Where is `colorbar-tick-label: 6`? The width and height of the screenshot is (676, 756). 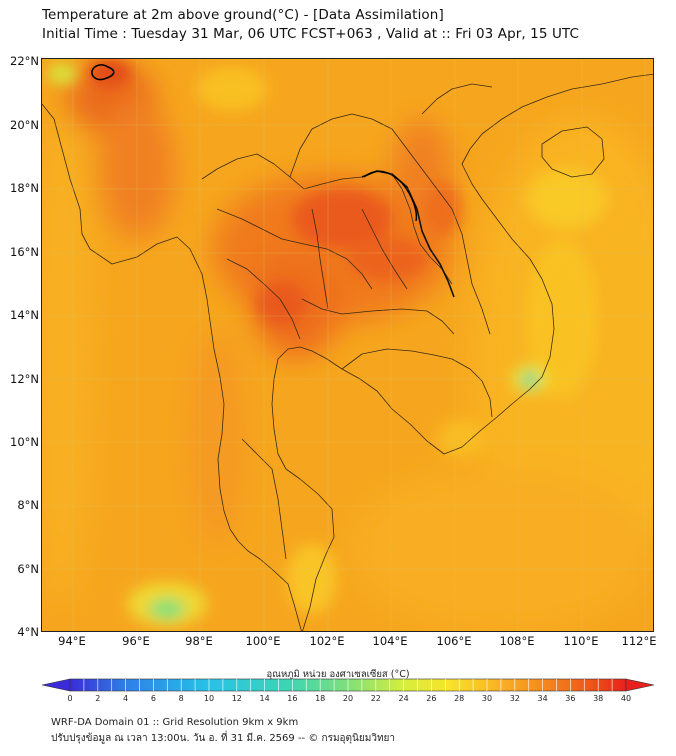
colorbar-tick-label: 6 is located at coordinates (153, 698).